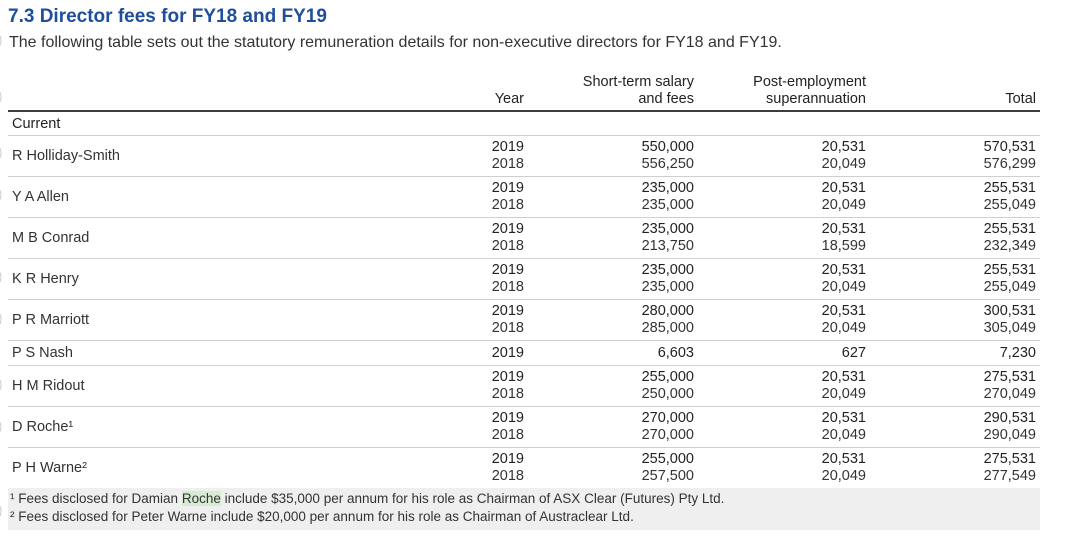 Image resolution: width=1073 pixels, height=536 pixels. What do you see at coordinates (428, 91) in the screenshot?
I see `header-year: Year` at bounding box center [428, 91].